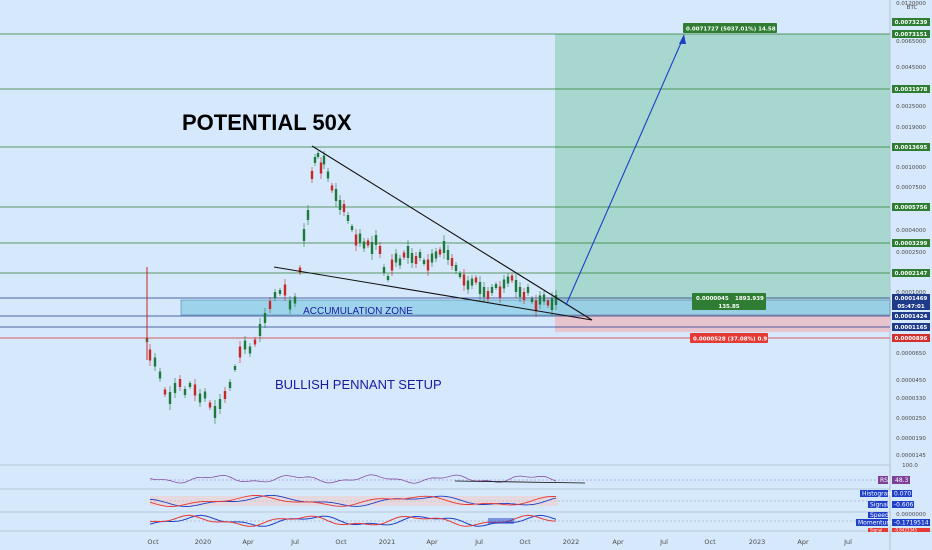 The width and height of the screenshot is (932, 550). What do you see at coordinates (911, 35) in the screenshot?
I see `level-tag-label: 0.0073151` at bounding box center [911, 35].